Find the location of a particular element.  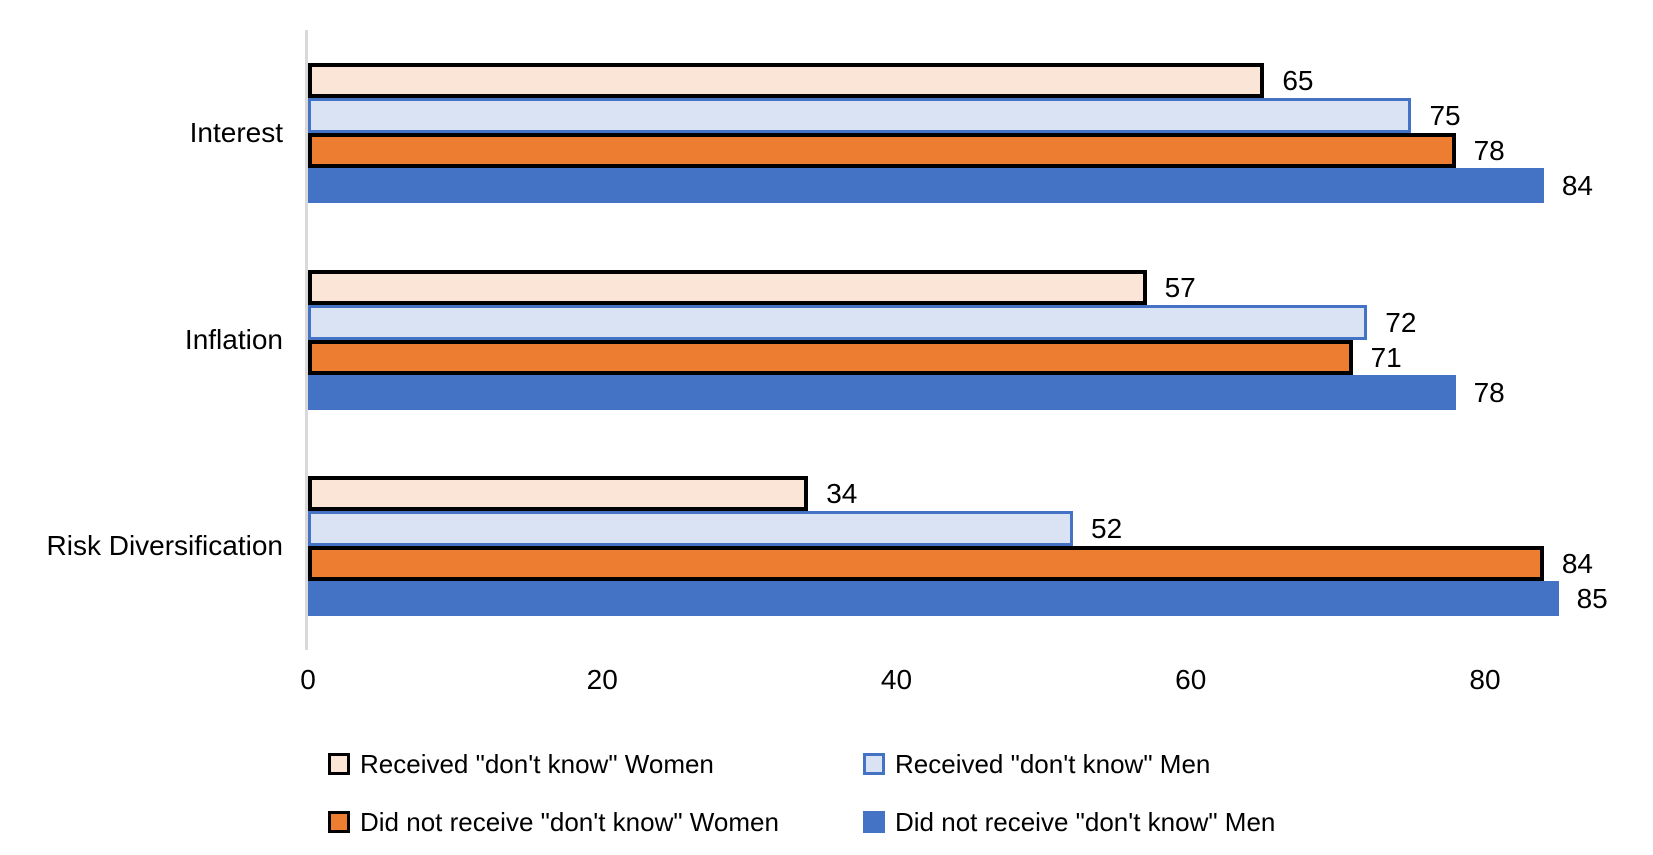

legend-item-series4: Did not receive "don't know" Men is located at coordinates (1069, 822).